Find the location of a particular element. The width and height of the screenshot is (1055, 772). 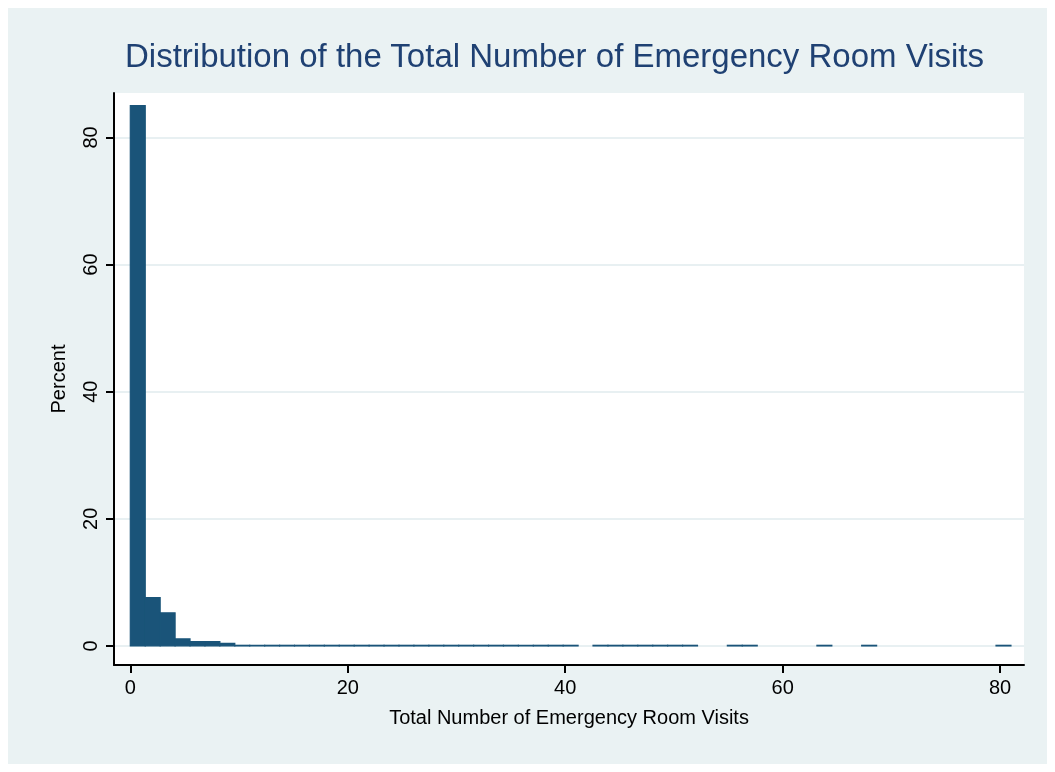

x-tick-label: 80 is located at coordinates (1000, 687).